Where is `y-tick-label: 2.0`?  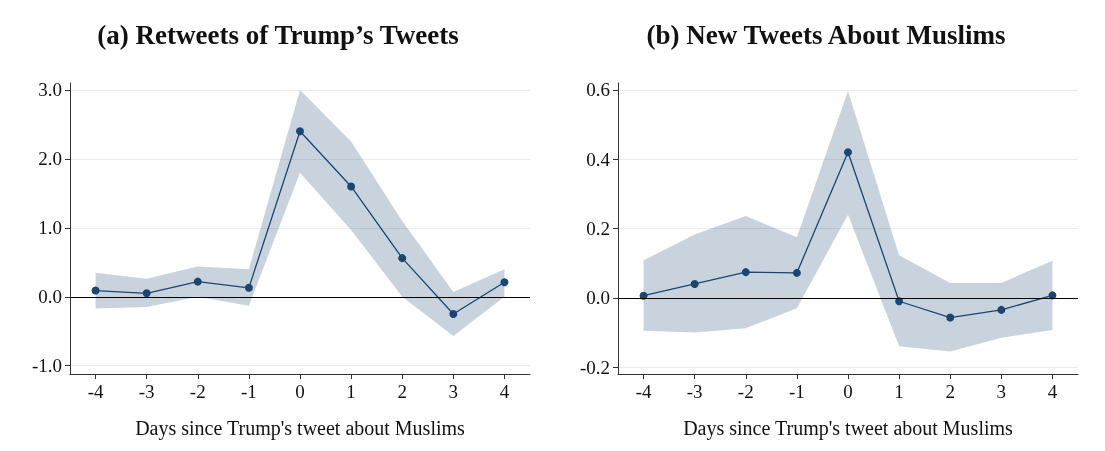 y-tick-label: 2.0 is located at coordinates (50, 159).